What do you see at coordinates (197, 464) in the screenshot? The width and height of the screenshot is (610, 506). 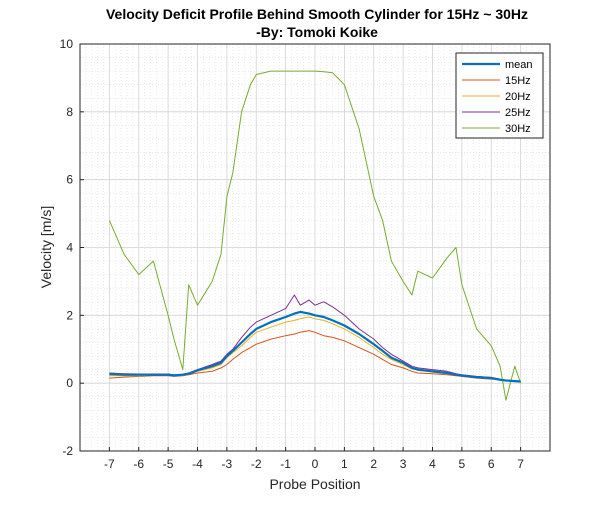 I see `x-tick-label: -4` at bounding box center [197, 464].